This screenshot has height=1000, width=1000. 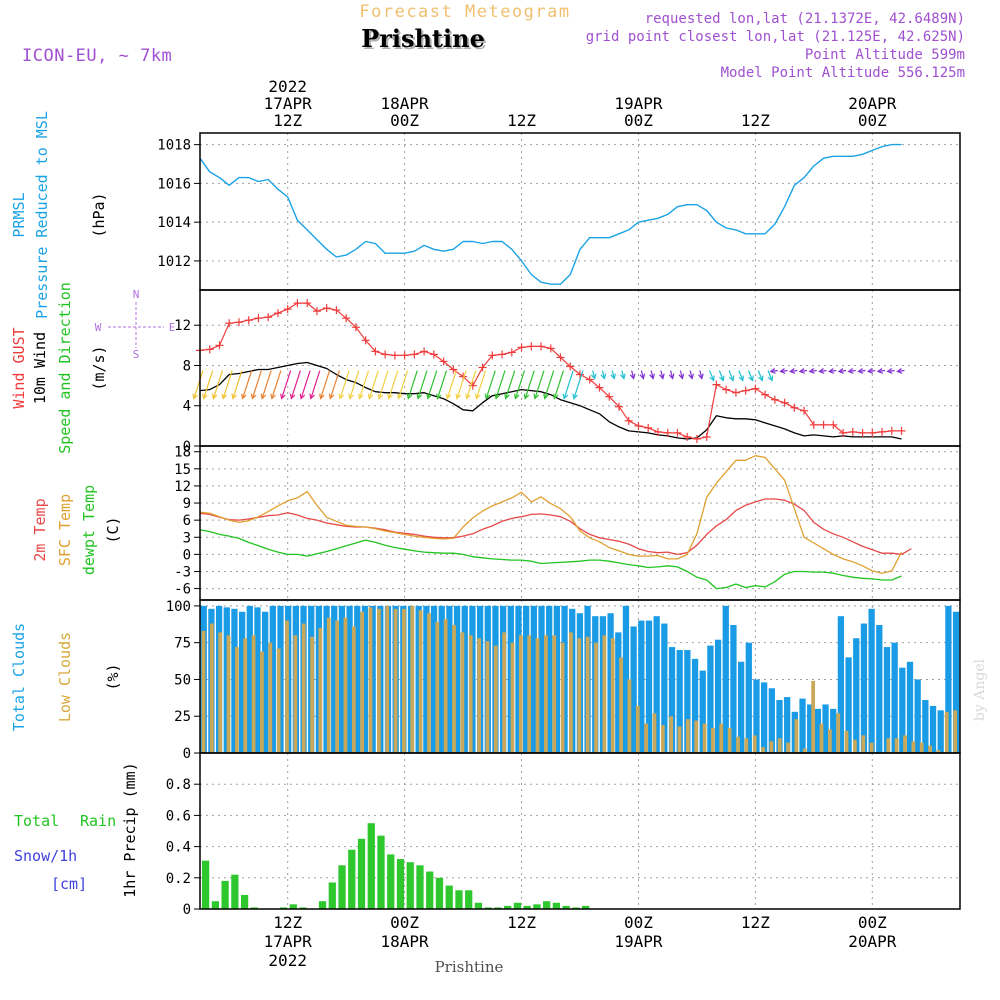 I want to click on top-time-label: 17APR, so click(x=288, y=103).